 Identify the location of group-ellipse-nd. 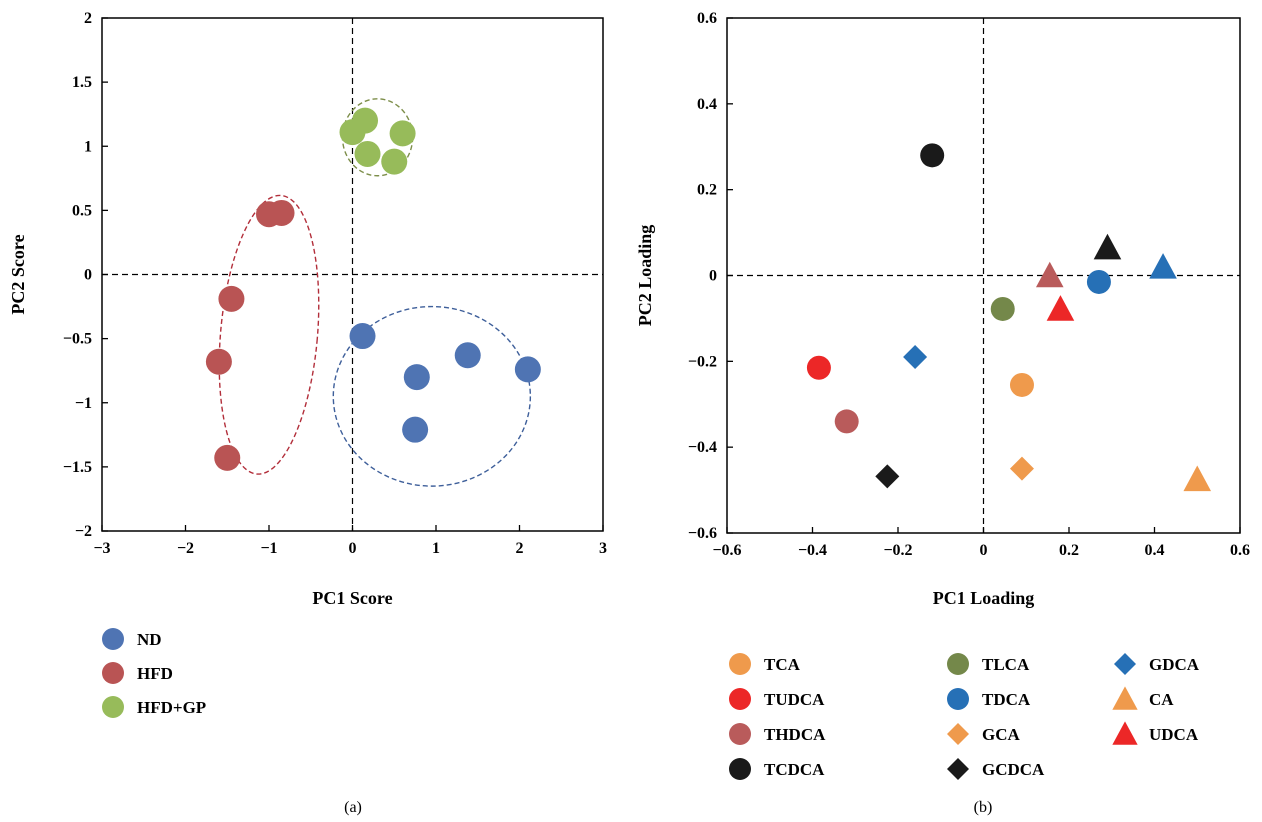
(432, 396).